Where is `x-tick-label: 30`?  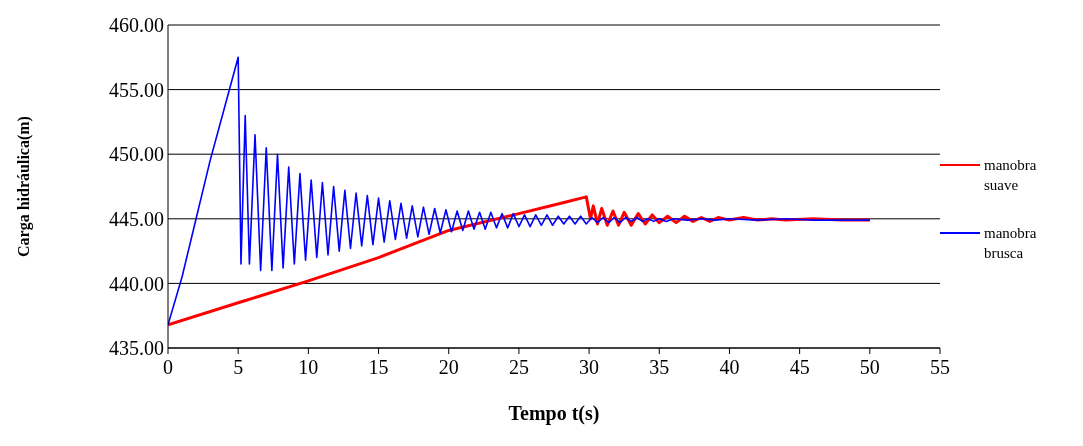 x-tick-label: 30 is located at coordinates (589, 367).